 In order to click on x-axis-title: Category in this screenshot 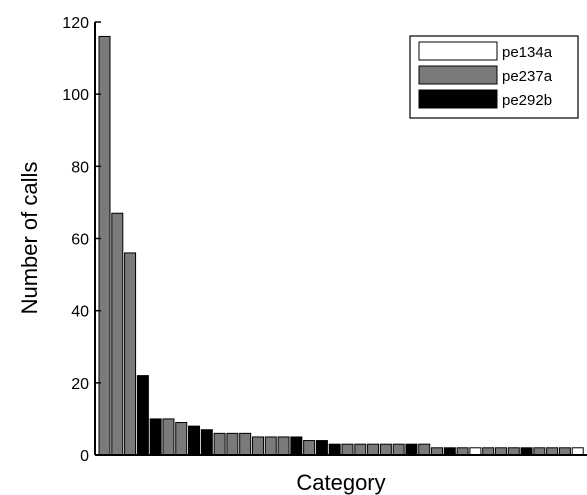, I will do `click(340, 482)`.